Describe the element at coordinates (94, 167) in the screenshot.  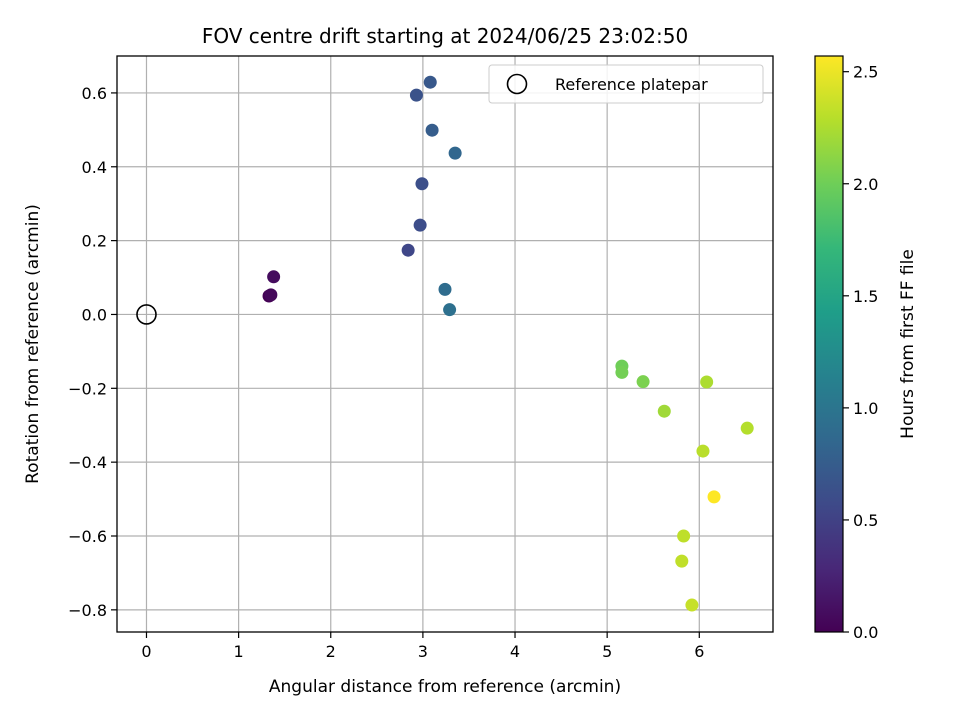
I see `y-tick-label: 0.4` at that location.